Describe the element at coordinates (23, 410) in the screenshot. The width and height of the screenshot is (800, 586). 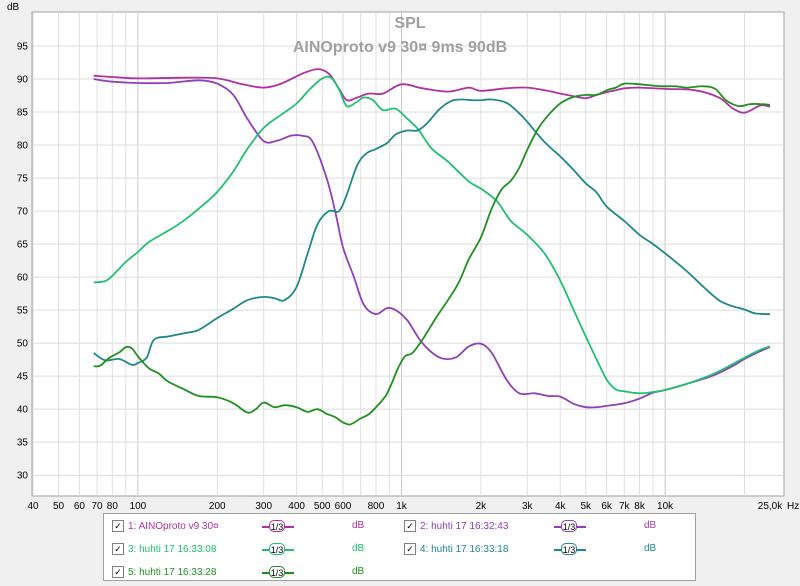
I see `y-tick-label: 40` at that location.